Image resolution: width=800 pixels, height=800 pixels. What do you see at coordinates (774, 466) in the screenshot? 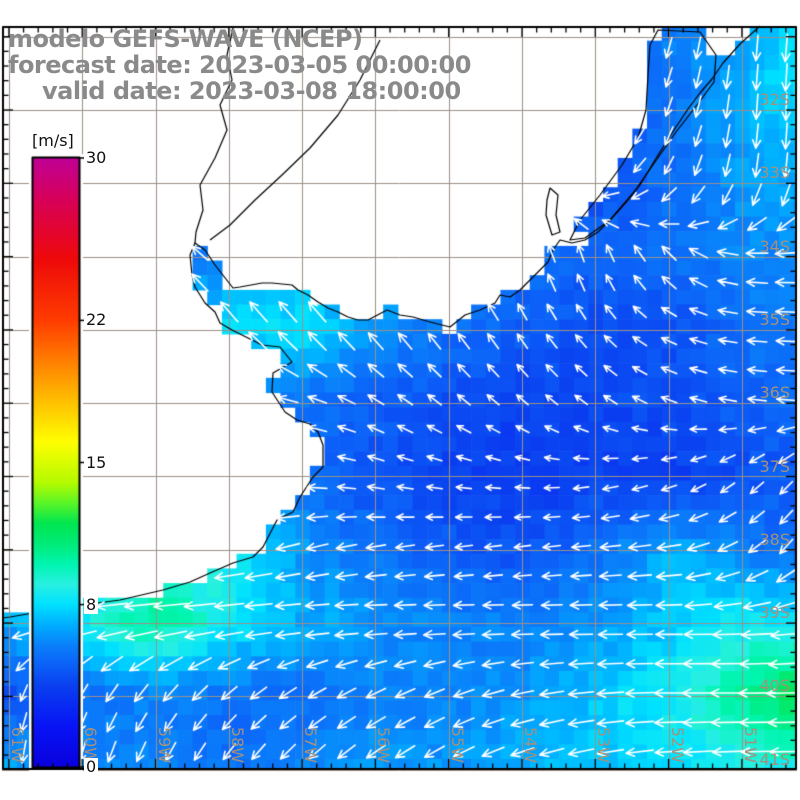
I see `latitude-label: 37S` at bounding box center [774, 466].